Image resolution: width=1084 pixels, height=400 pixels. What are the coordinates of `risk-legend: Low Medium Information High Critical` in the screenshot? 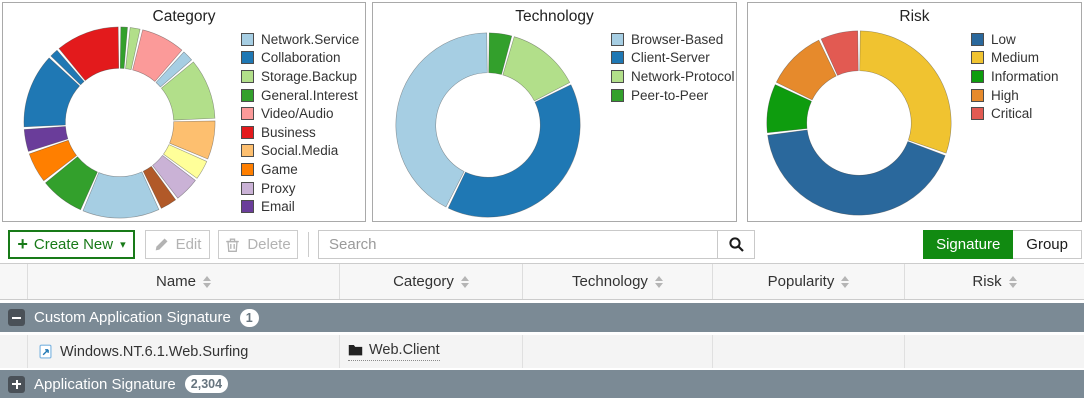 It's located at (1015, 76).